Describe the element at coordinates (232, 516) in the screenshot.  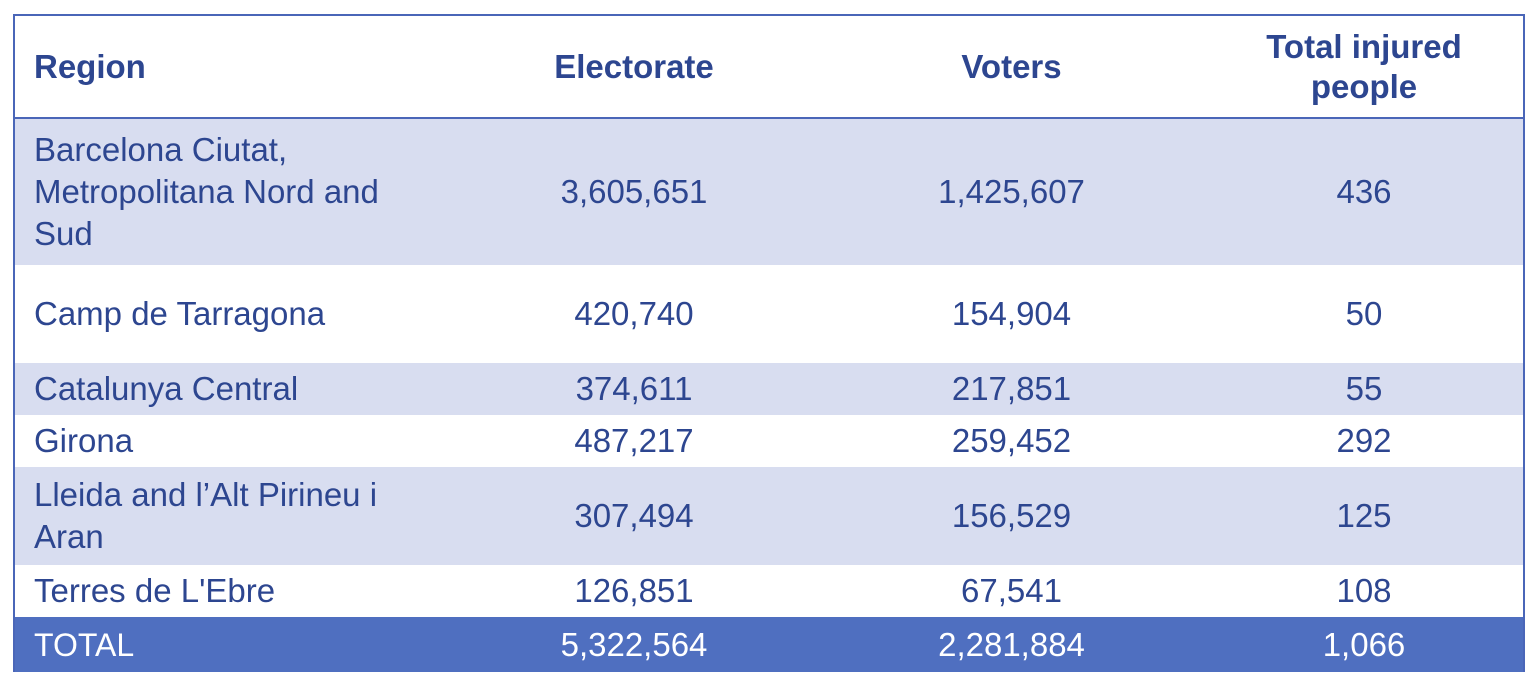
I see `cell-region: Lleida and l’Alt Pirineu i Aran` at that location.